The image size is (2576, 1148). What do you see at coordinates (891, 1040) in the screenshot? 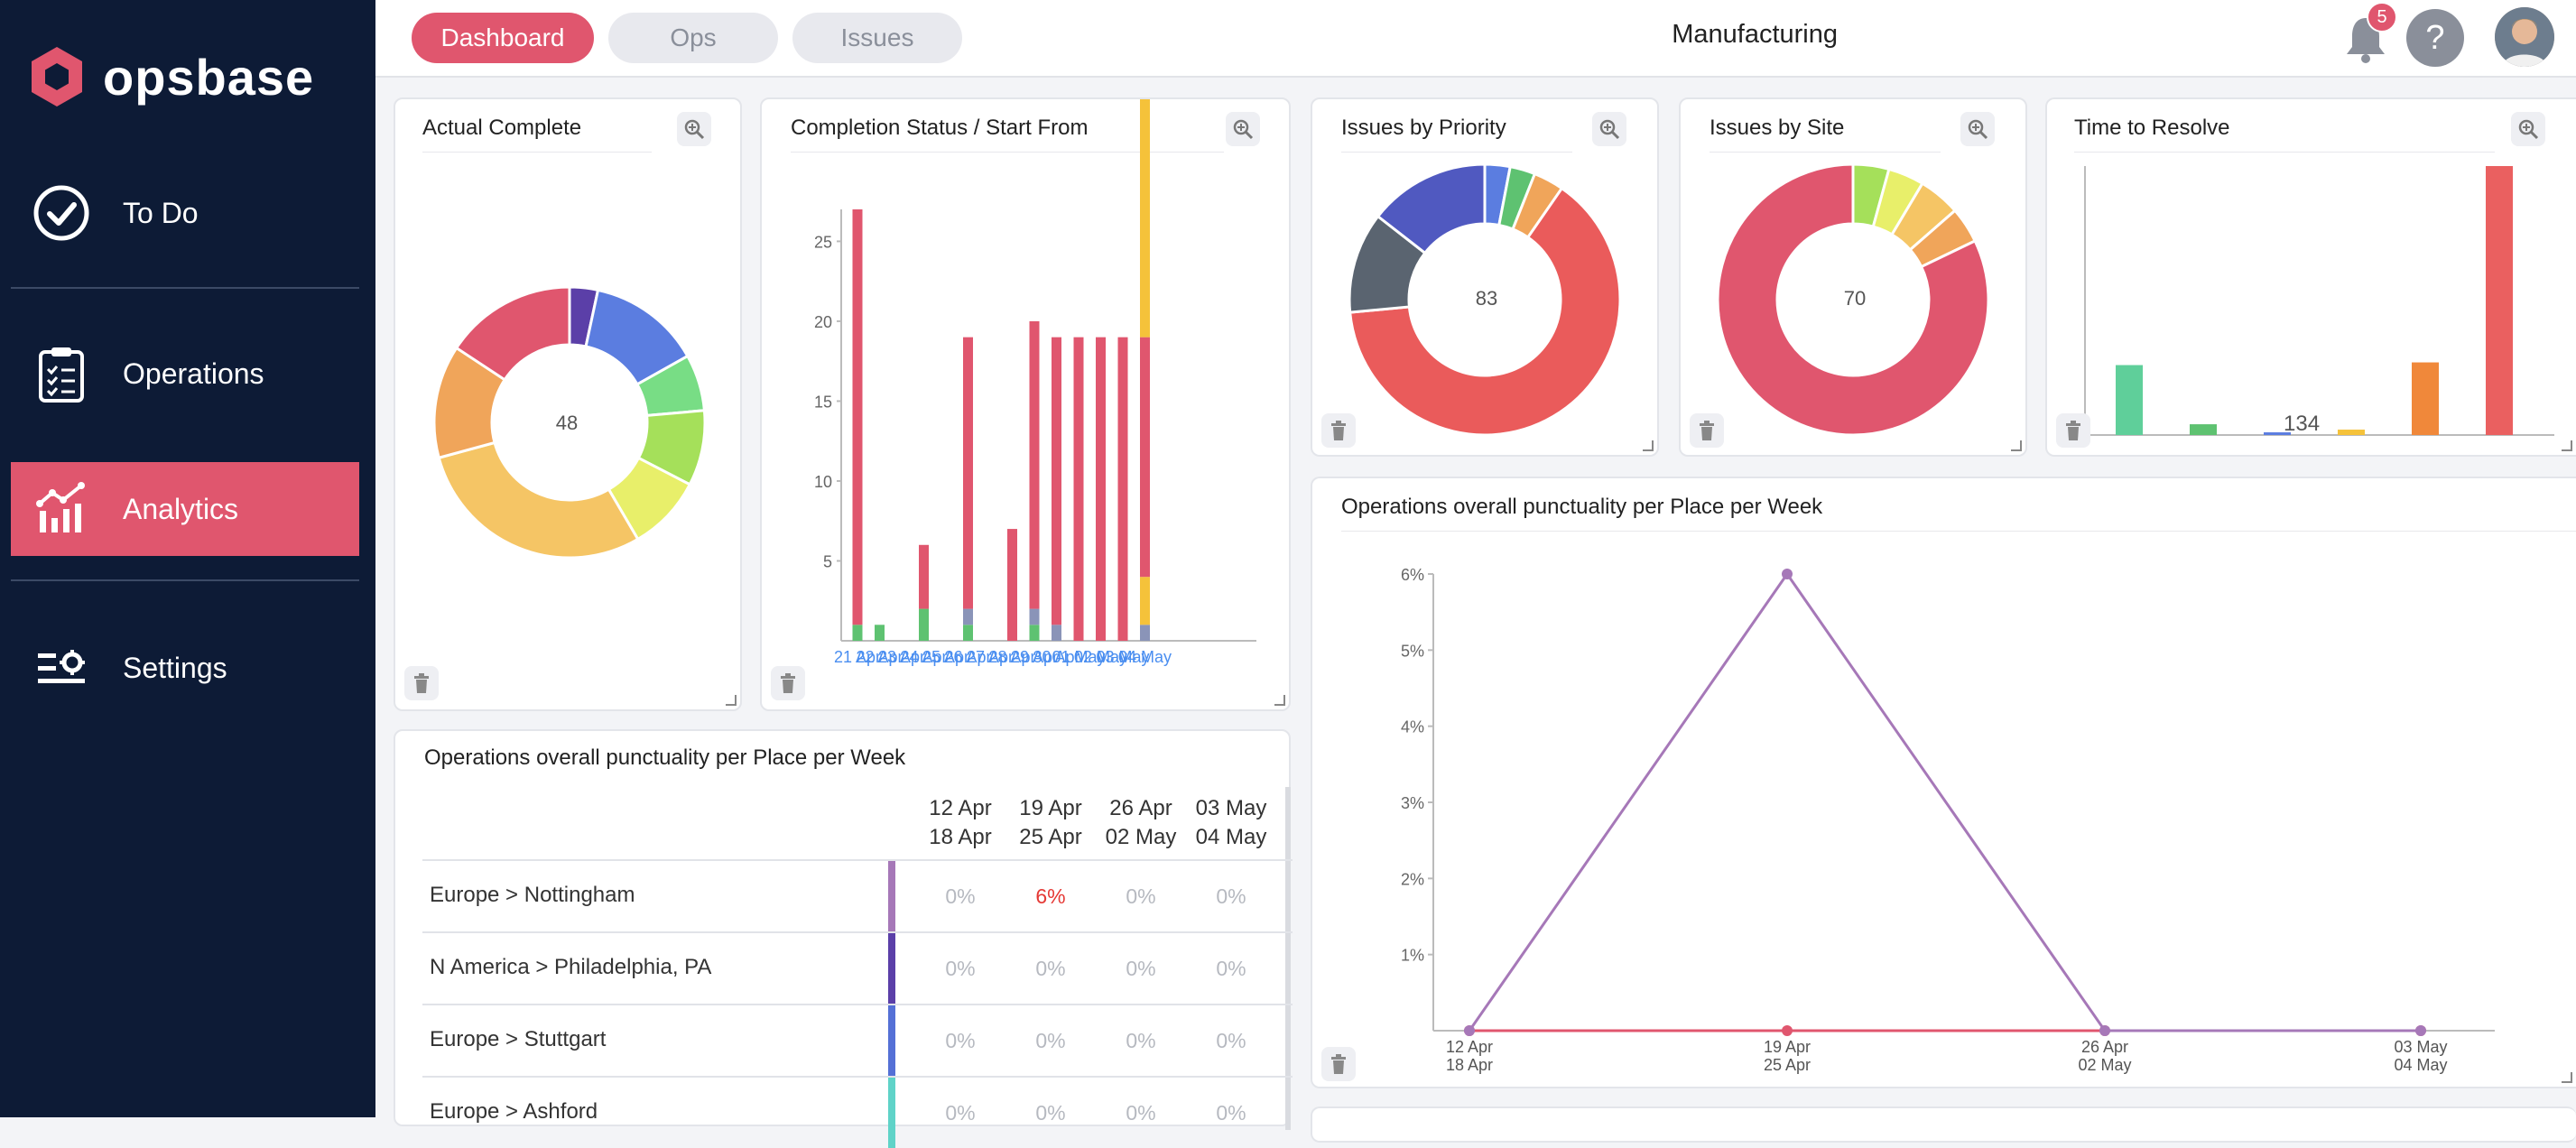
I see `place-color-bar` at bounding box center [891, 1040].